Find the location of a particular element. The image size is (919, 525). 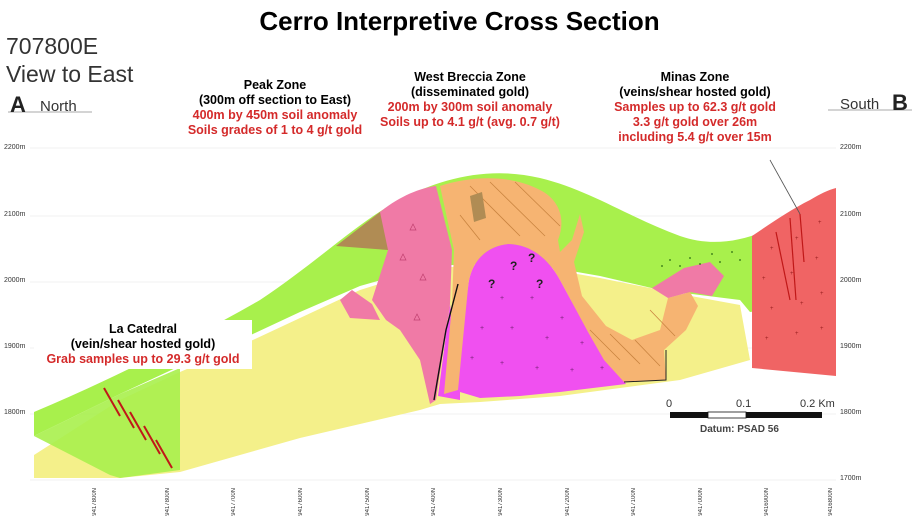

west-breccia-zone-line: 200m by 300m soil anomaly is located at coordinates (470, 107).